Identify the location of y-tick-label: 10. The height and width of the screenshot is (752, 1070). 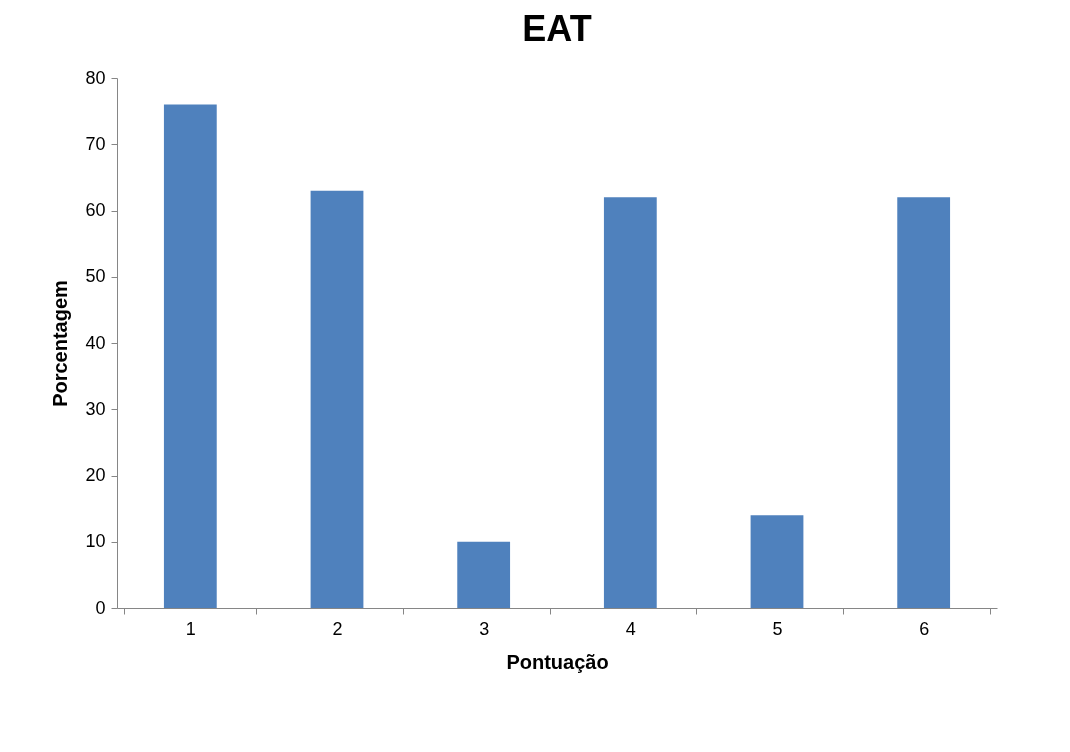
(95, 541).